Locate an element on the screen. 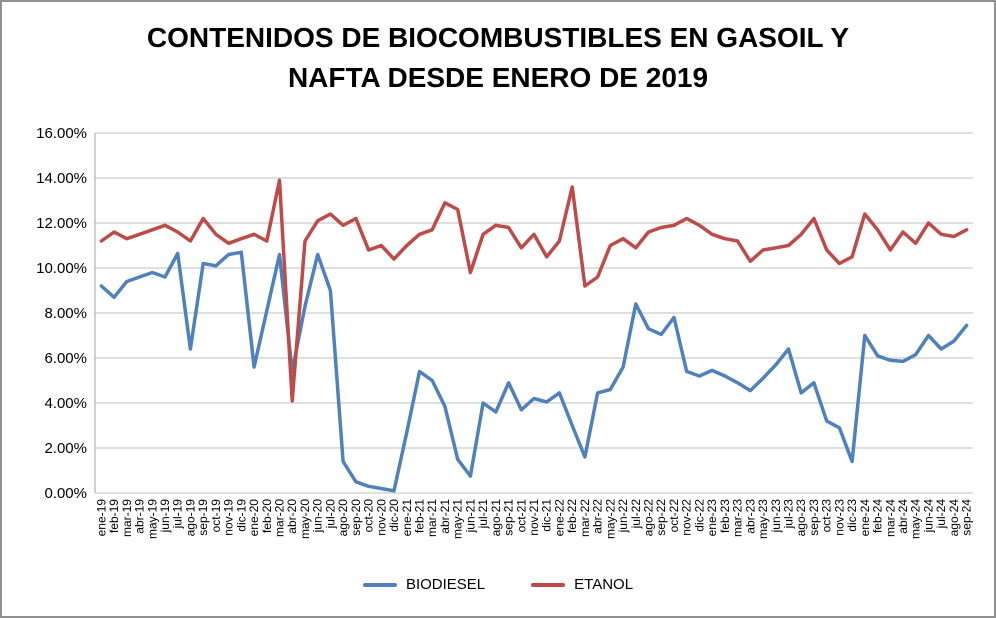  x-axis-tick-label: jun-20 is located at coordinates (318, 516).